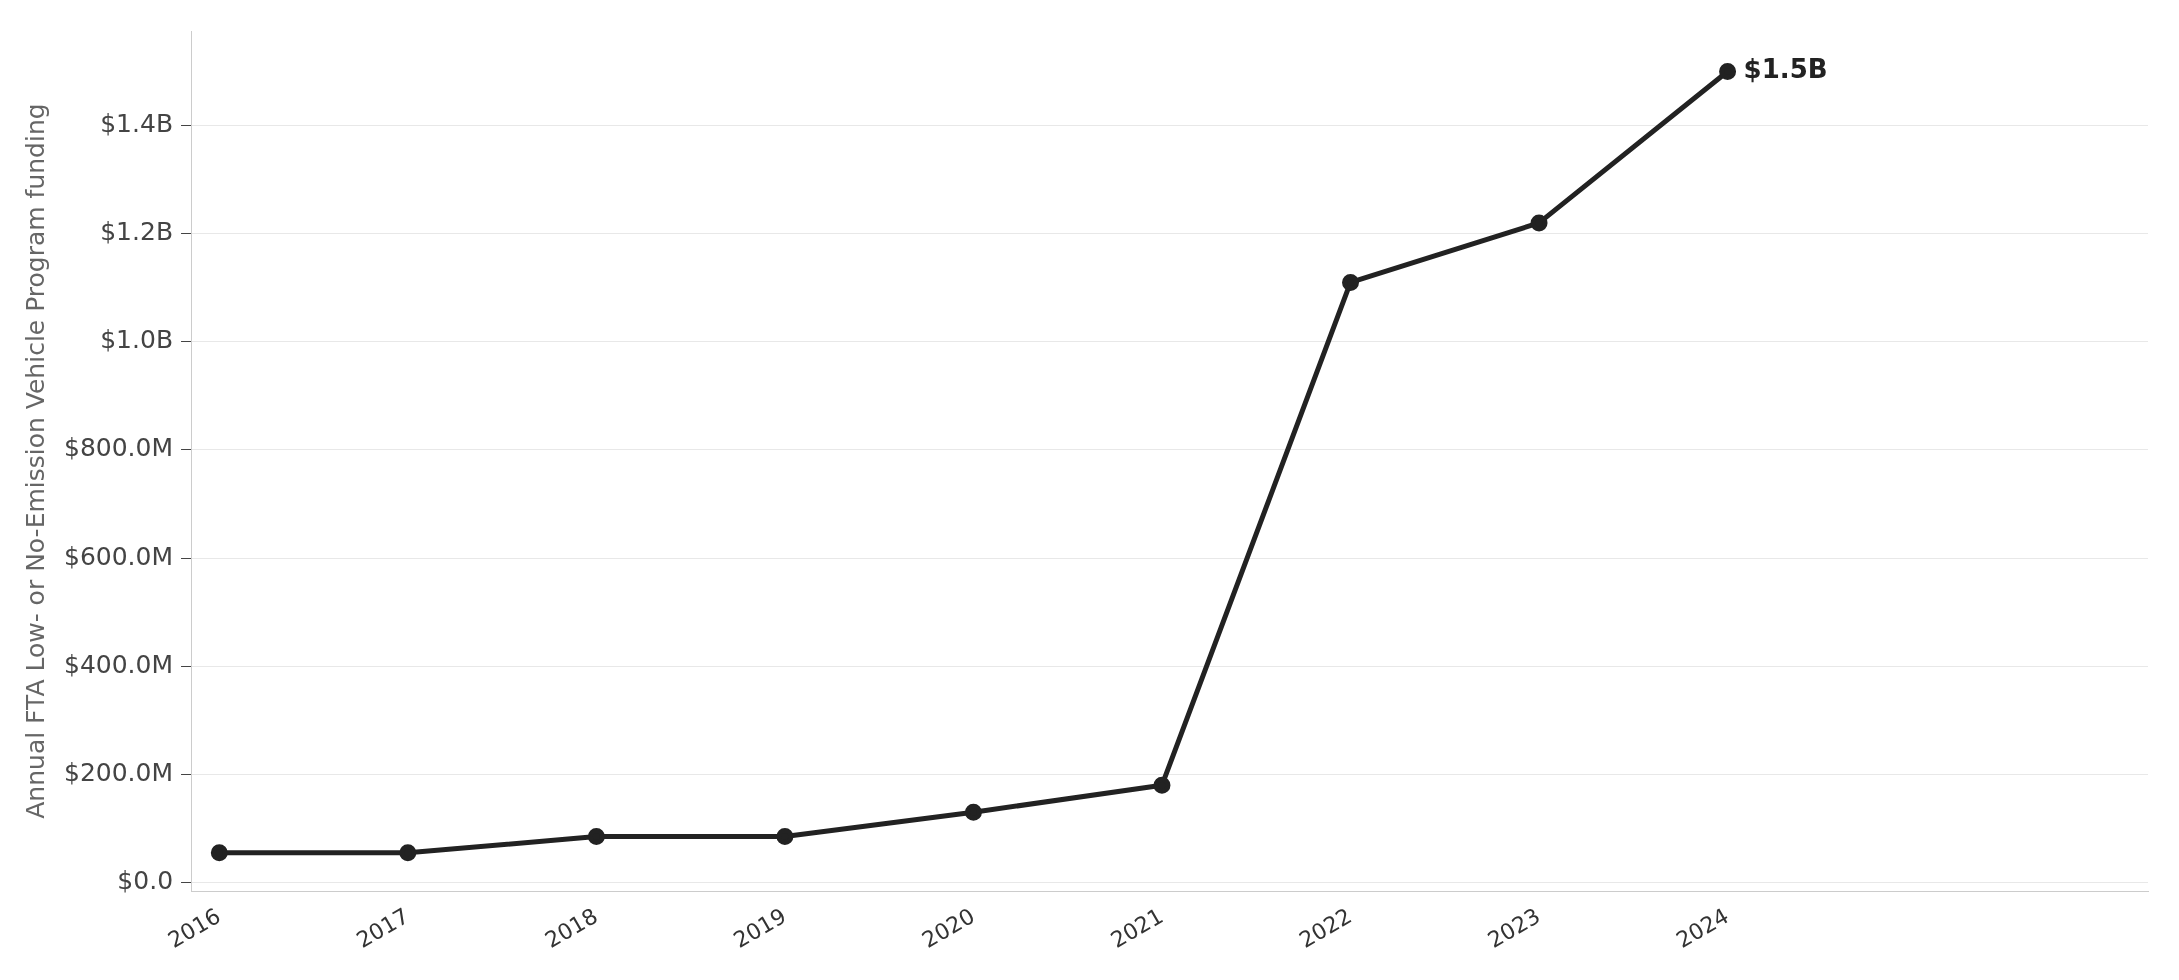 The image size is (2179, 980). Describe the element at coordinates (119, 772) in the screenshot. I see `y-tick-label: $200.0M` at that location.